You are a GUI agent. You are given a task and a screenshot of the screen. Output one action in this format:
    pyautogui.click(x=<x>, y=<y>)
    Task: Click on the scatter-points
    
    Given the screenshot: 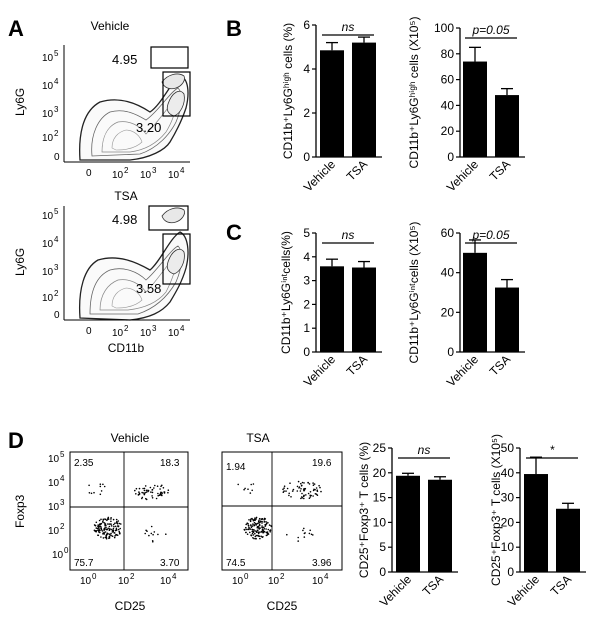 What is the action you would take?
    pyautogui.click(x=279, y=511)
    